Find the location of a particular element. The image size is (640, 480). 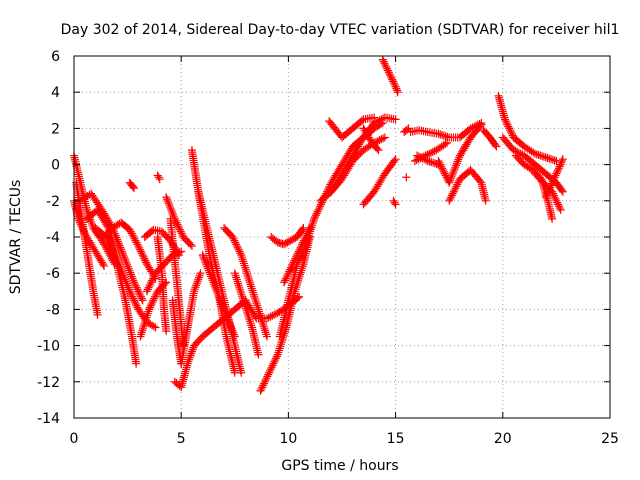

x-tick-label: 20 is located at coordinates (503, 439).